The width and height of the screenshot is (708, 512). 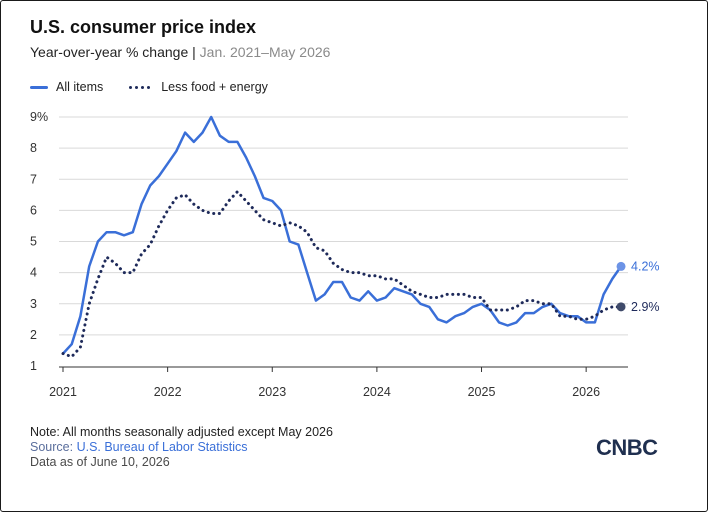 What do you see at coordinates (482, 392) in the screenshot?
I see `x-tick-label: 2025` at bounding box center [482, 392].